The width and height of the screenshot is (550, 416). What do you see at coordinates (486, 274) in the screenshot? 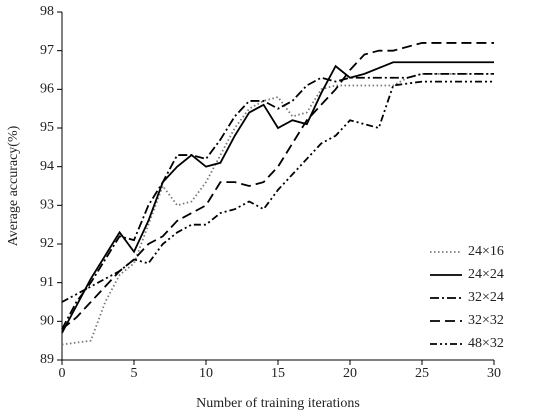
I see `legend-label: 24×24` at bounding box center [486, 274].